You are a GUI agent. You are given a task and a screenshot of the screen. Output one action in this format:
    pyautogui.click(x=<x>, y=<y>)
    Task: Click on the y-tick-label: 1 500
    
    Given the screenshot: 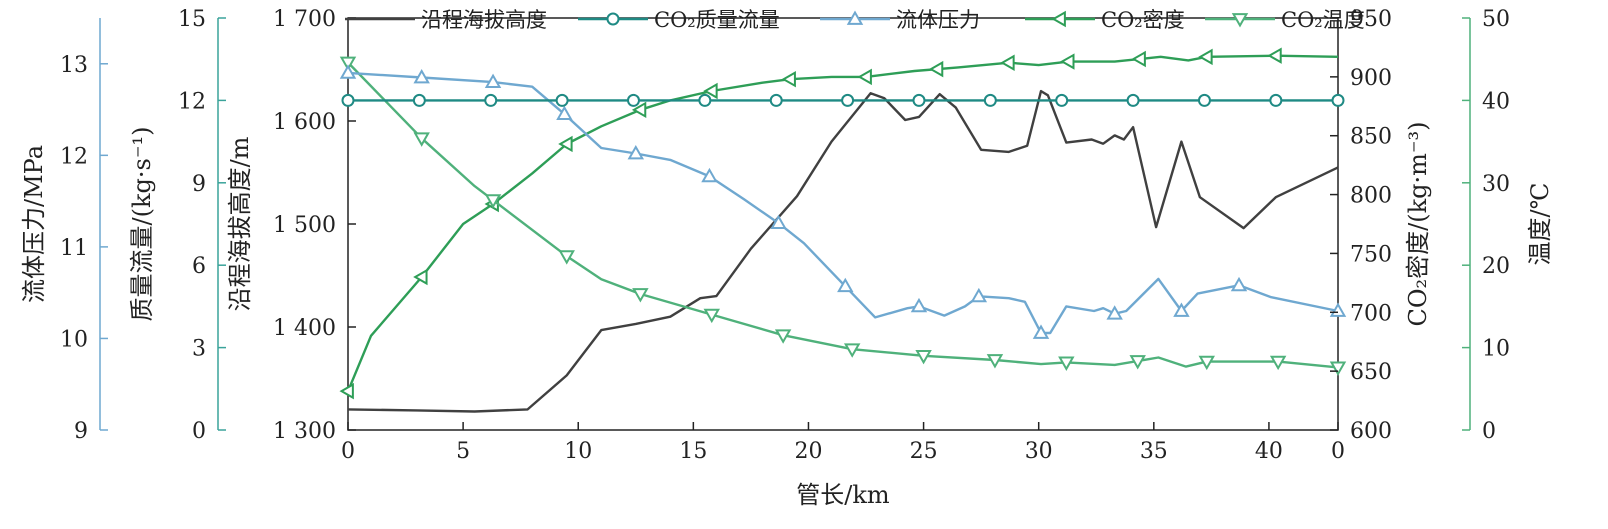 What is the action you would take?
    pyautogui.click(x=304, y=225)
    